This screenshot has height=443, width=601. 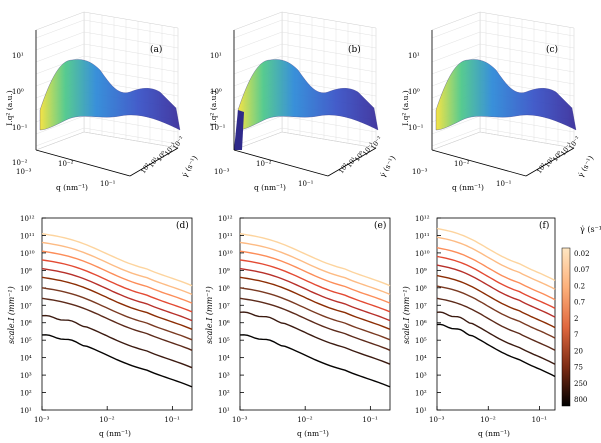 I want to click on panel-label: (b), so click(x=354, y=49).